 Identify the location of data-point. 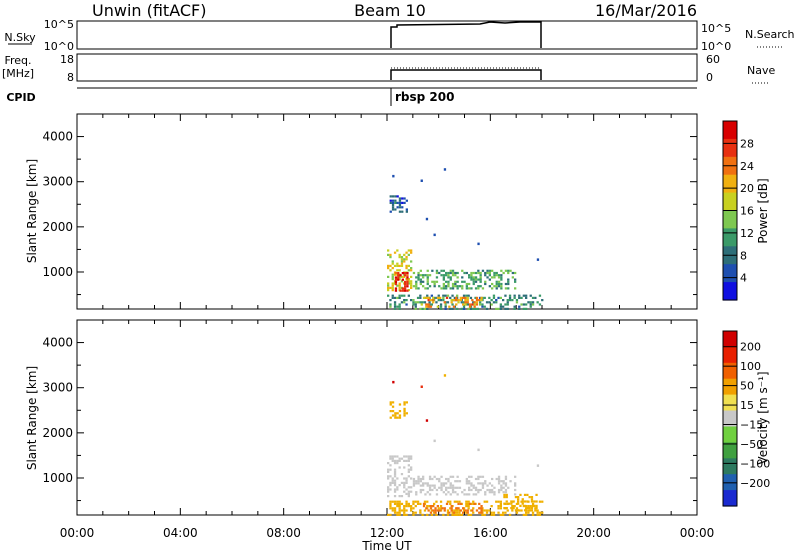
(434, 235).